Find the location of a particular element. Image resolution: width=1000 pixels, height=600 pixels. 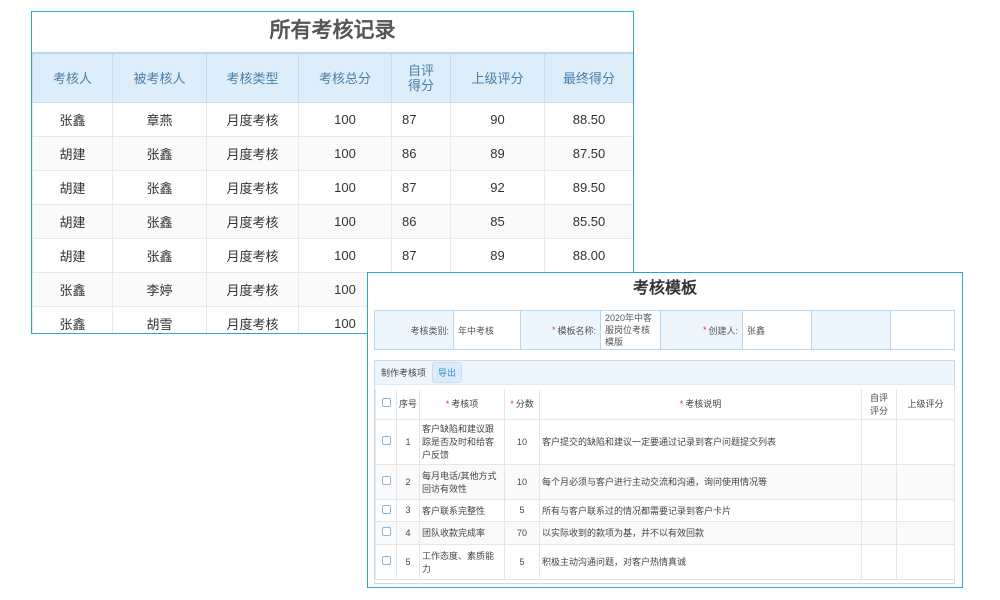

item-no: 5 is located at coordinates (408, 561).